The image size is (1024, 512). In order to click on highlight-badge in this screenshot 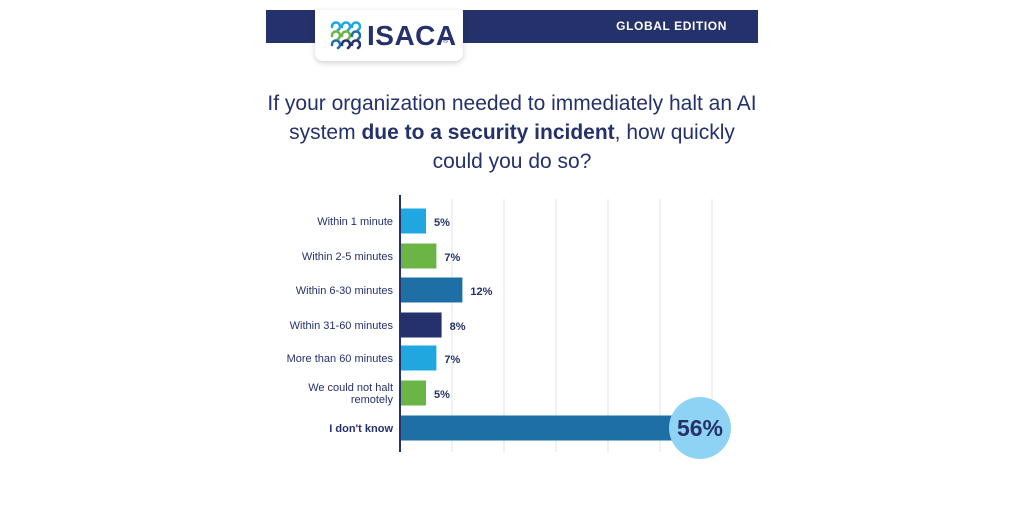, I will do `click(700, 428)`.